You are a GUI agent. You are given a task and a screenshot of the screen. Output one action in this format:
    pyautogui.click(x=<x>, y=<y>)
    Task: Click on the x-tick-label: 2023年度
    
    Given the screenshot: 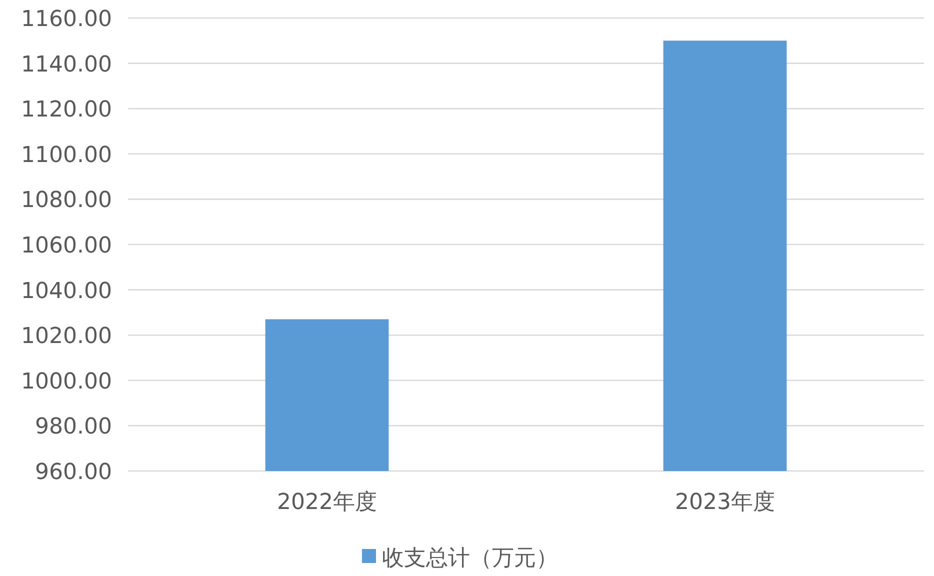 What is the action you would take?
    pyautogui.click(x=725, y=502)
    